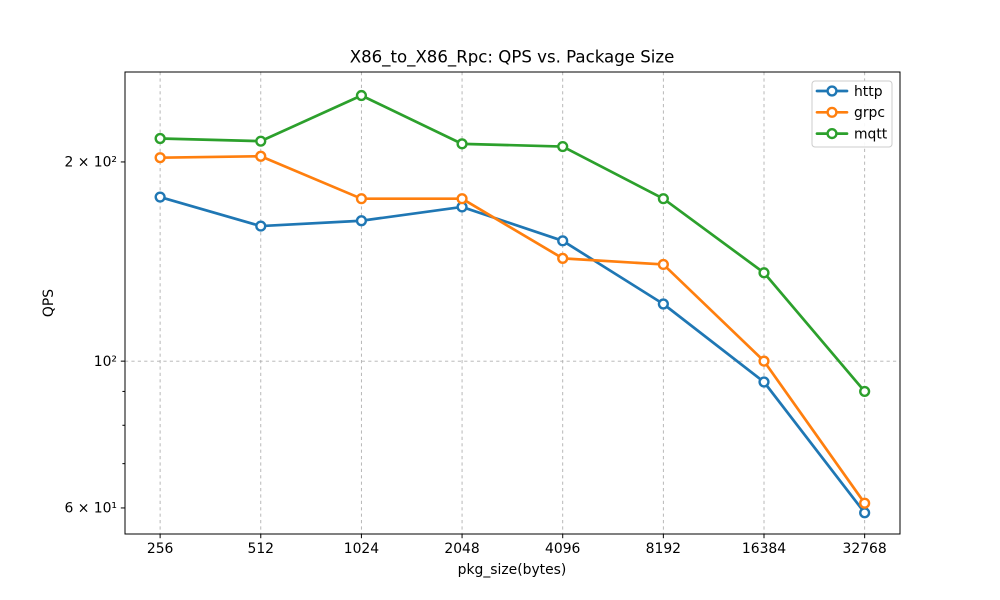  What do you see at coordinates (849, 92) in the screenshot?
I see `legend-item-http: http` at bounding box center [849, 92].